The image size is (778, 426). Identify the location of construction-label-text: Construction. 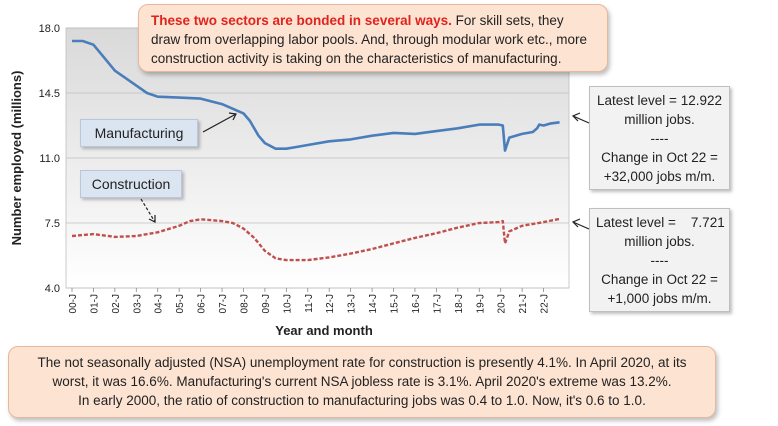
(131, 184).